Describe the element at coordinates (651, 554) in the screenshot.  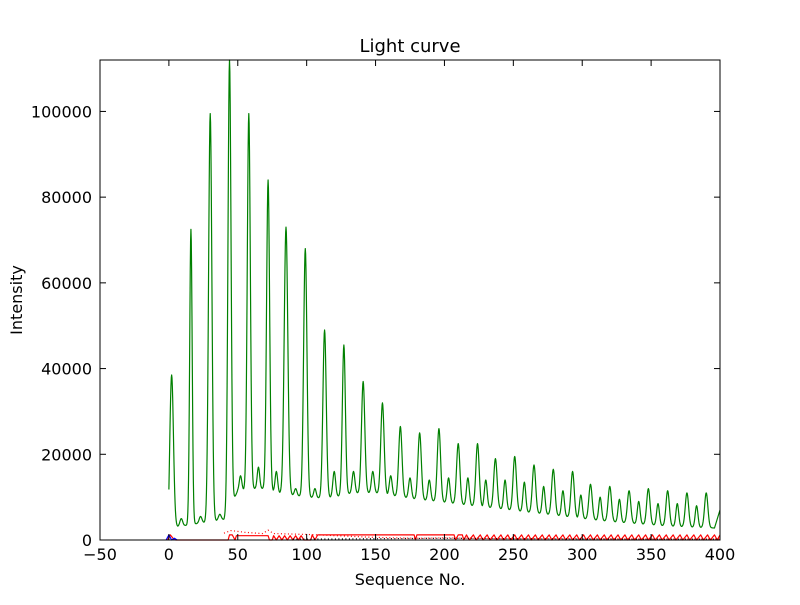
I see `x-tick-label: 350` at that location.